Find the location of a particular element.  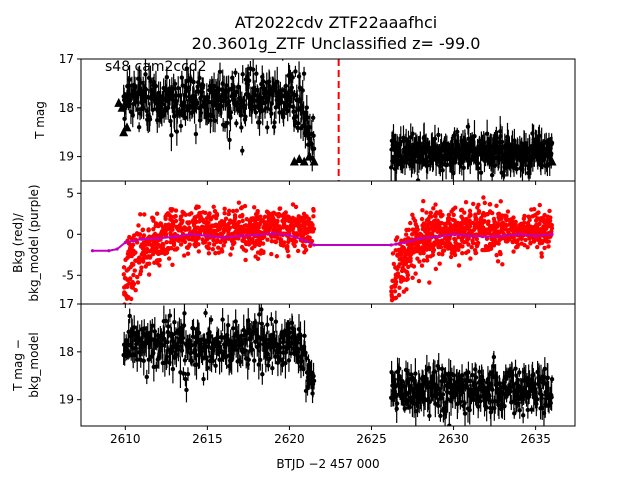

upper-limit-marker is located at coordinates (126, 126).